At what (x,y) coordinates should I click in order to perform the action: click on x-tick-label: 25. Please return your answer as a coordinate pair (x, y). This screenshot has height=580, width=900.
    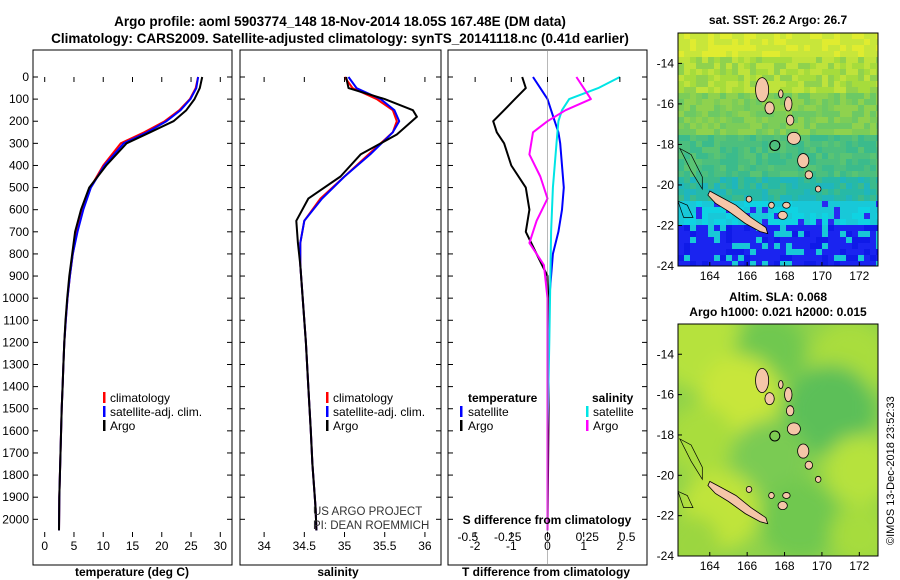
    Looking at the image, I should click on (191, 546).